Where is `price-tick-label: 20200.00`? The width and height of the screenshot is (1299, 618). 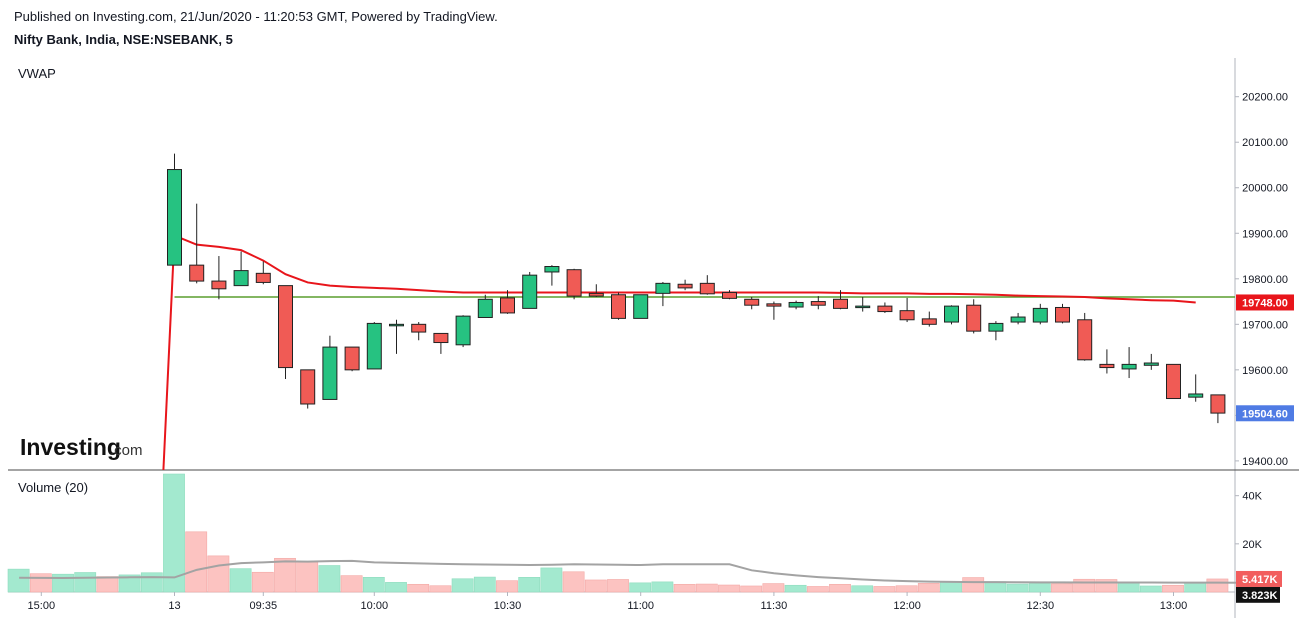
price-tick-label: 20200.00 is located at coordinates (1265, 98).